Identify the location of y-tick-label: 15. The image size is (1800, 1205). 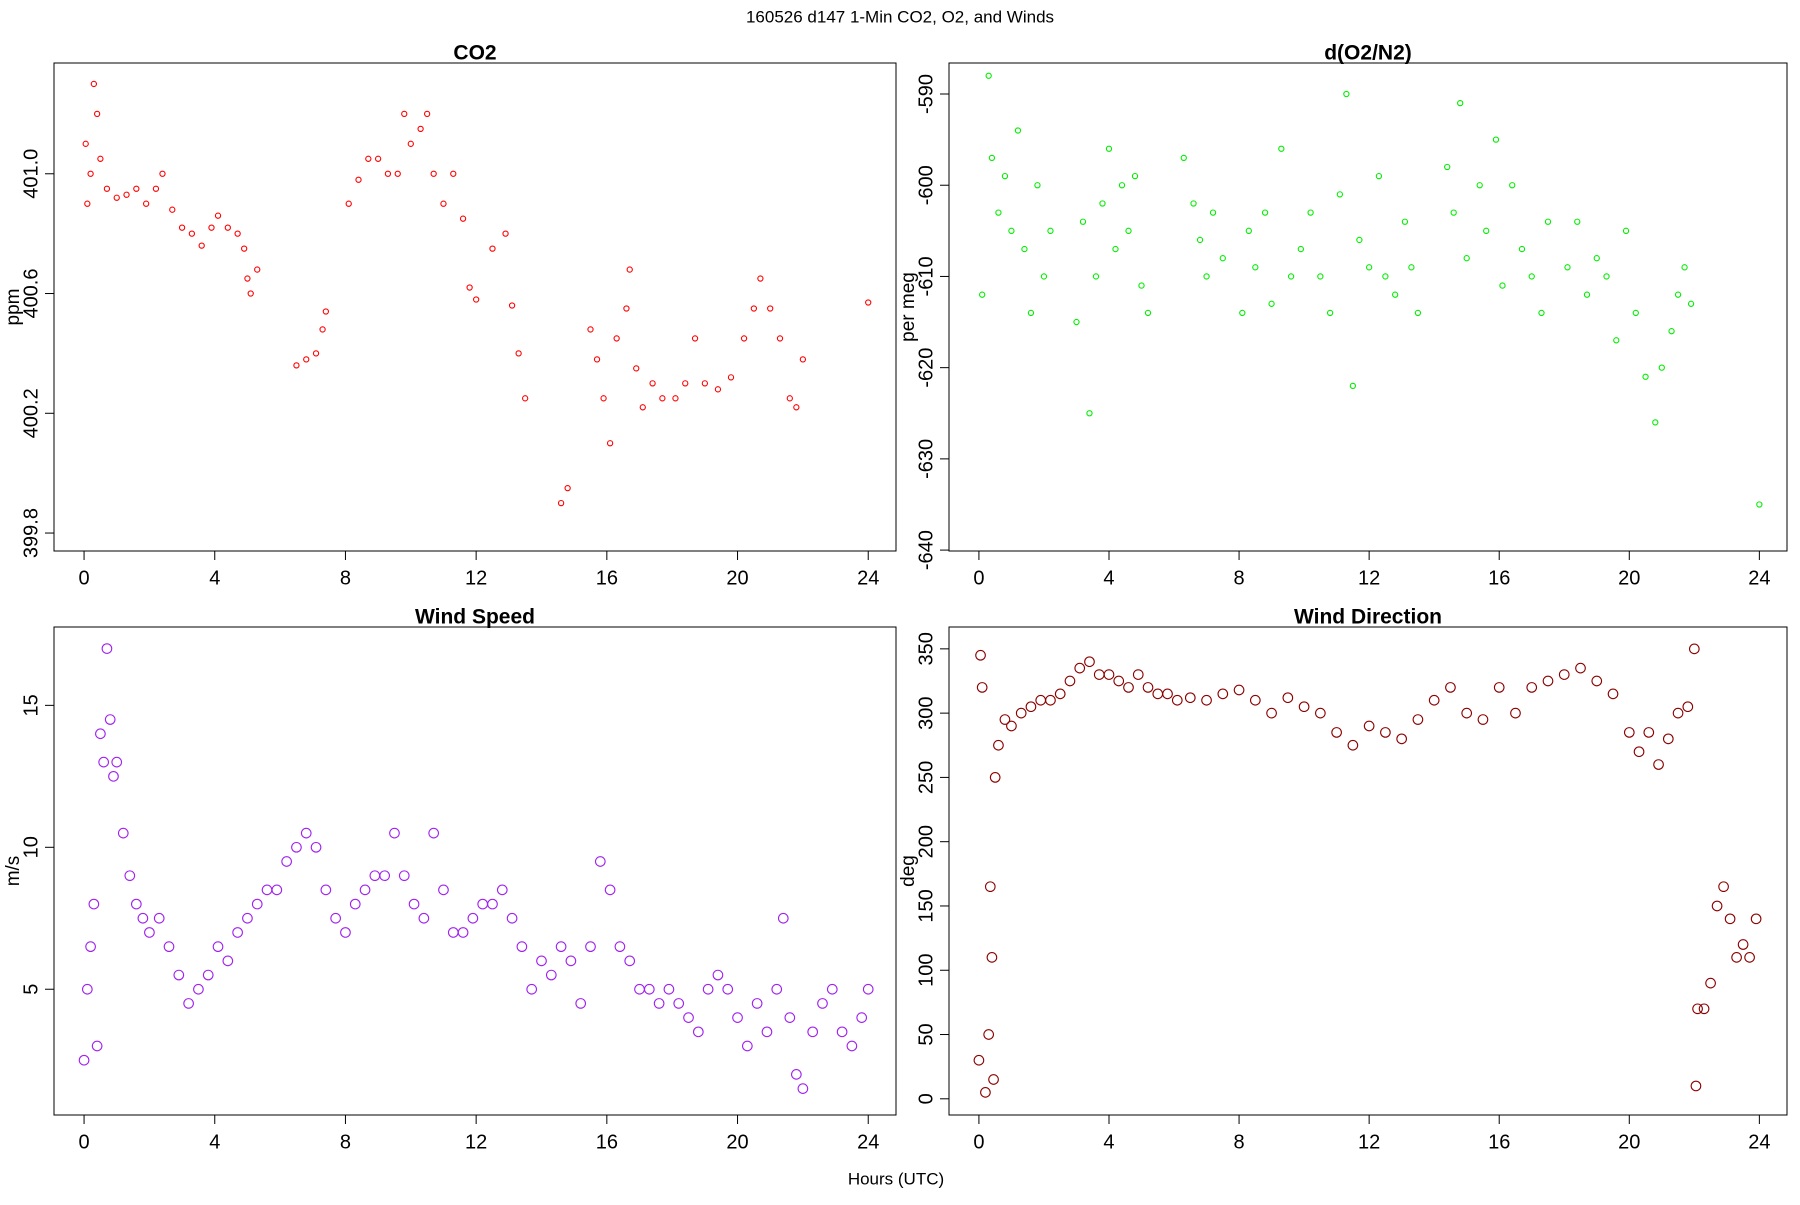
(31, 705).